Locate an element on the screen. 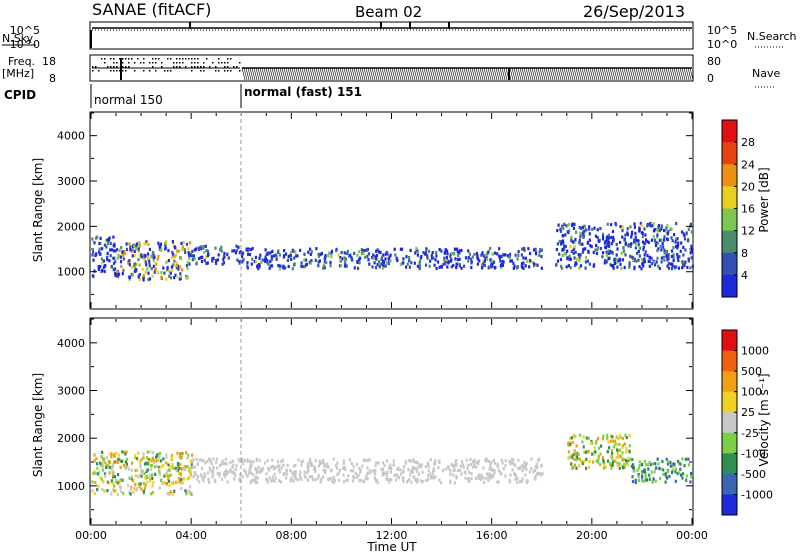 The image size is (800, 554). nave-tick-bottom: 0 is located at coordinates (710, 78).